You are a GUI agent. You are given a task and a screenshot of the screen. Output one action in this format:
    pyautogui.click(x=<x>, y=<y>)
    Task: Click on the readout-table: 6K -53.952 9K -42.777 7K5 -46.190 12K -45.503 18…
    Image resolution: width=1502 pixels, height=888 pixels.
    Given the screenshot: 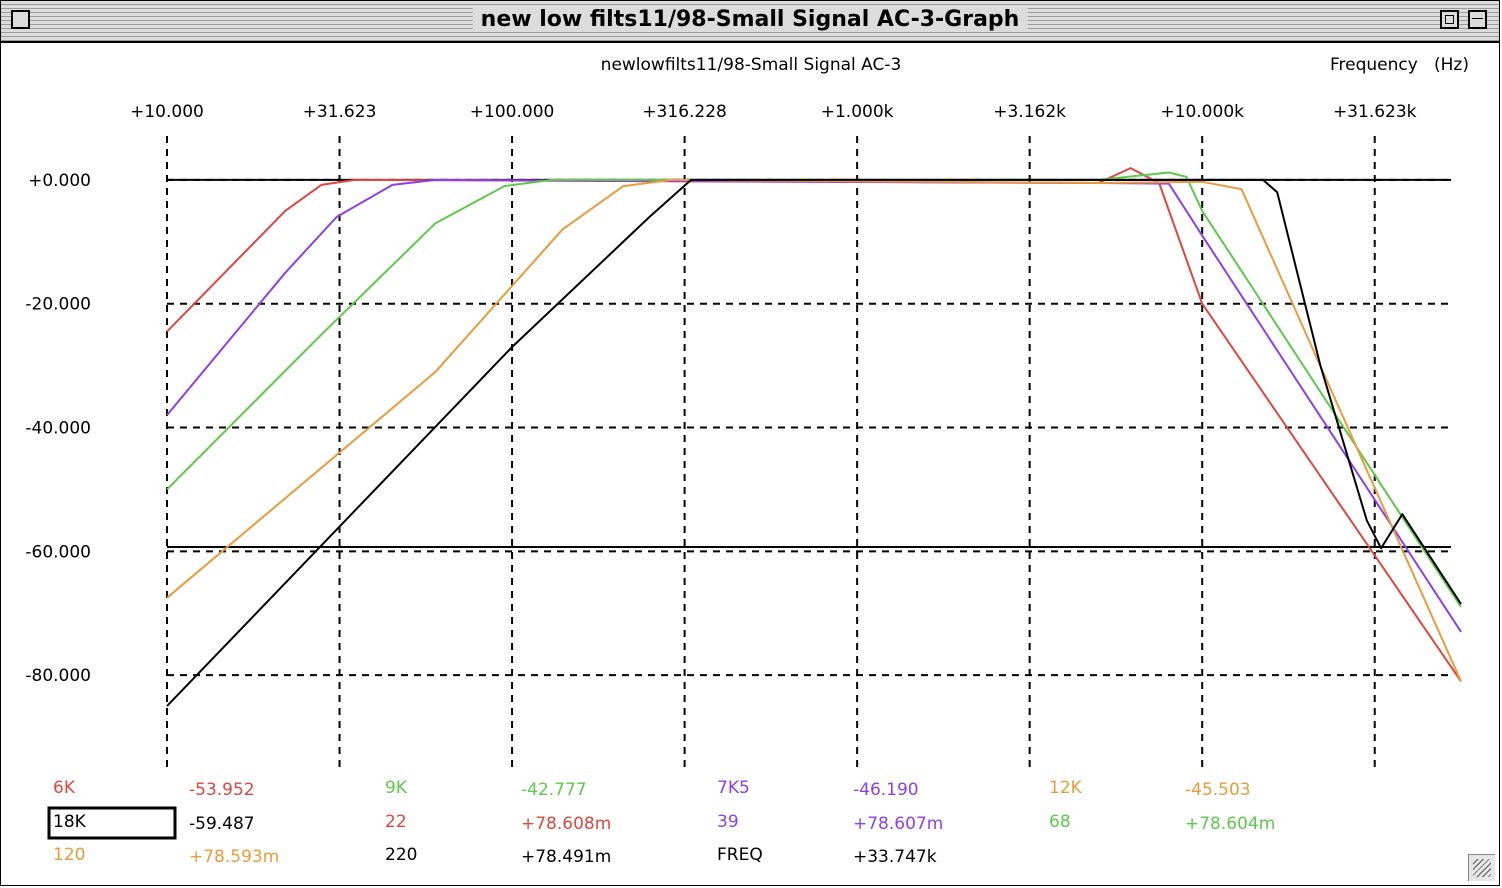 What is the action you would take?
    pyautogui.click(x=661, y=822)
    